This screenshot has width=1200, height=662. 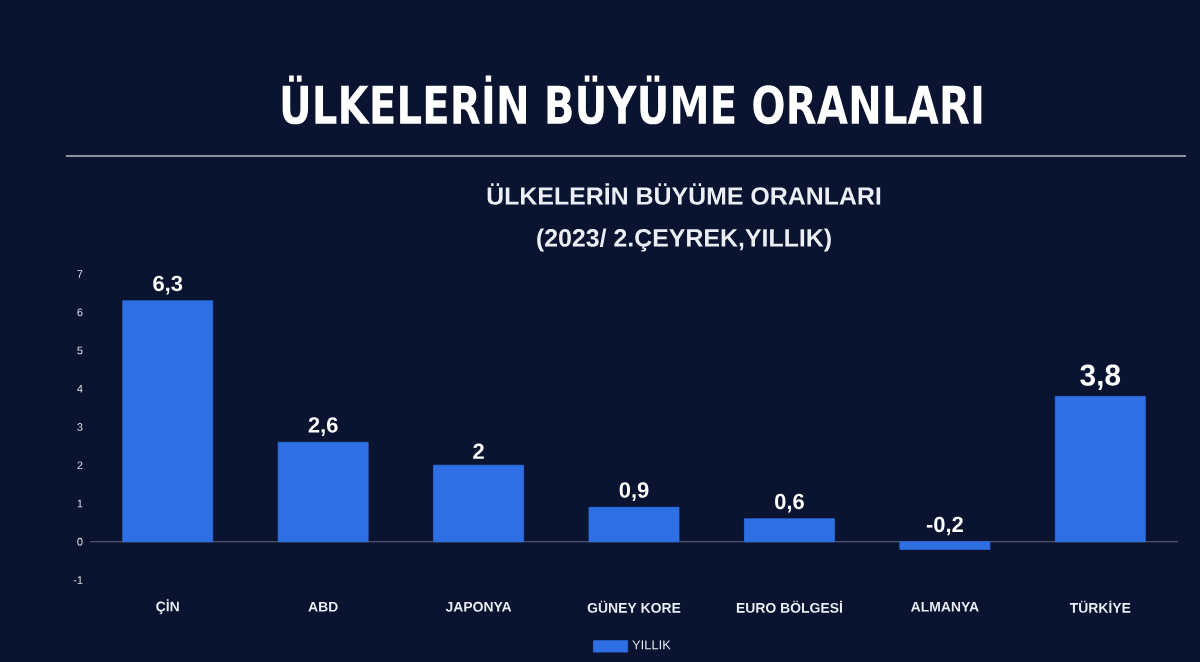 What do you see at coordinates (944, 526) in the screenshot?
I see `data-label: -0,2` at bounding box center [944, 526].